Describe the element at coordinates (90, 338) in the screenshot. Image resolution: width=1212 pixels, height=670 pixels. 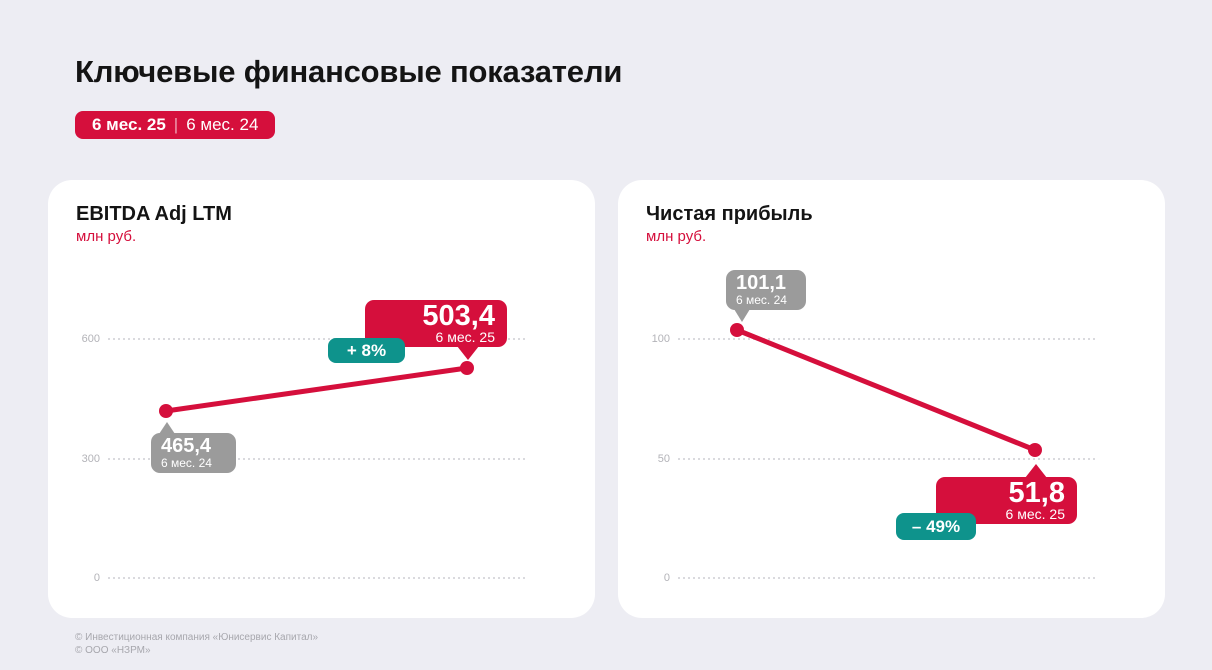
I see `y-tick-label: 600` at that location.